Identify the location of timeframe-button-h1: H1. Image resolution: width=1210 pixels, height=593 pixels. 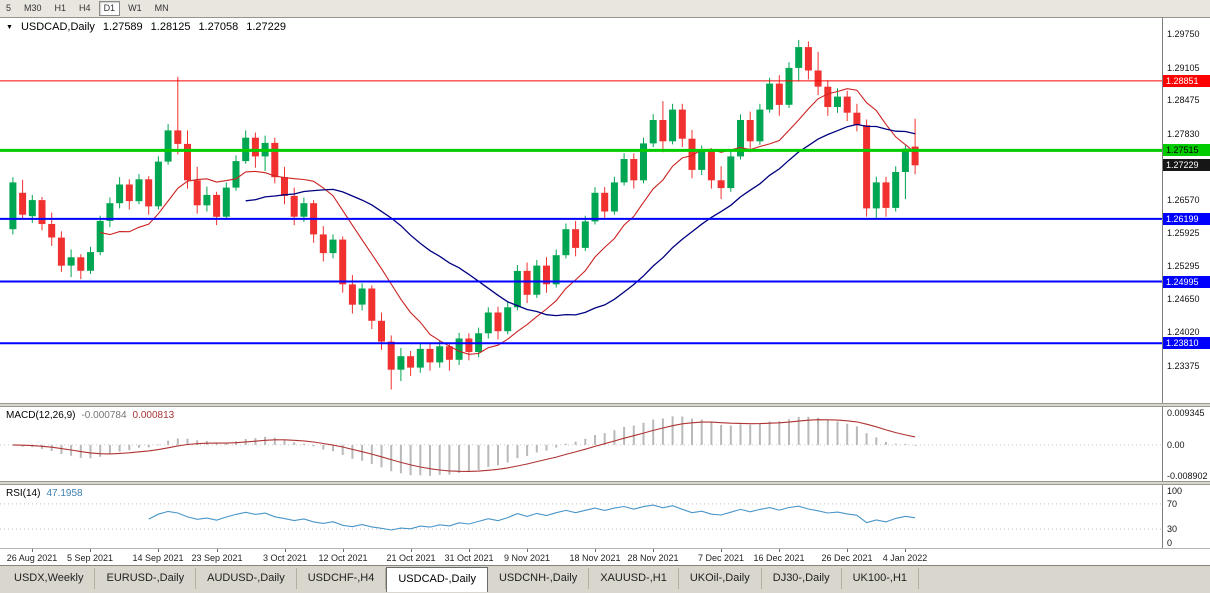
(60, 8).